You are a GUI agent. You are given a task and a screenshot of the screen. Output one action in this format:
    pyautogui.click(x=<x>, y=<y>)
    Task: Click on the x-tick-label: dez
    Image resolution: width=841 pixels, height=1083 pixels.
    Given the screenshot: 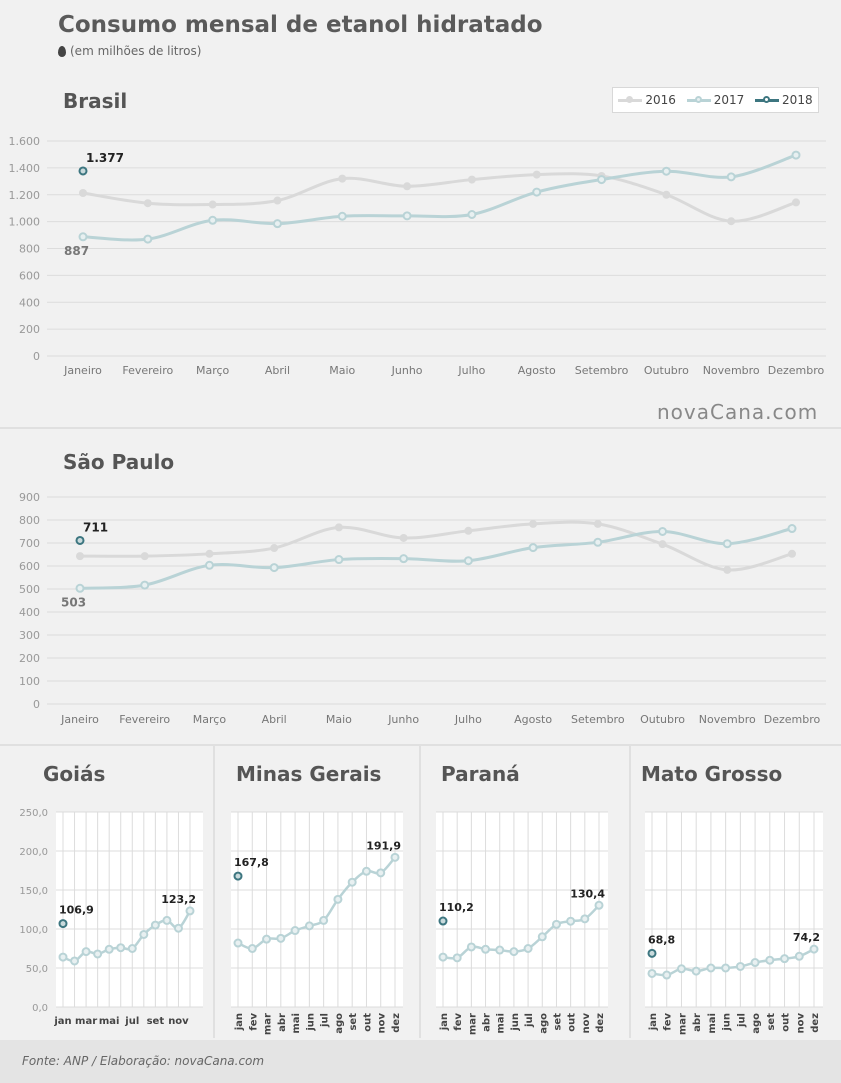 What is the action you would take?
    pyautogui.click(x=396, y=1023)
    